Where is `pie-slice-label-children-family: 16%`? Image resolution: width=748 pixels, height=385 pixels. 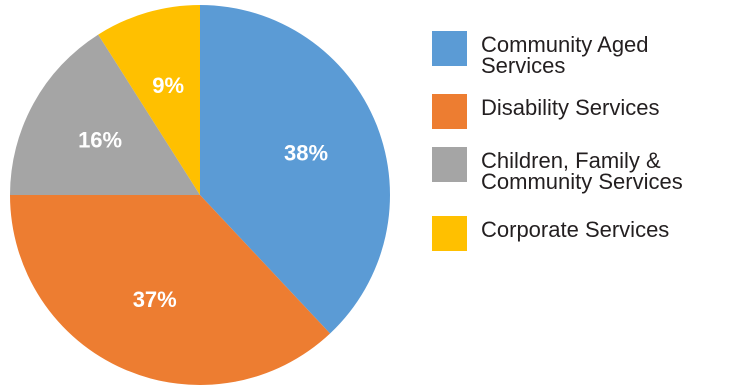
pie-slice-label-children-family: 16% is located at coordinates (100, 140).